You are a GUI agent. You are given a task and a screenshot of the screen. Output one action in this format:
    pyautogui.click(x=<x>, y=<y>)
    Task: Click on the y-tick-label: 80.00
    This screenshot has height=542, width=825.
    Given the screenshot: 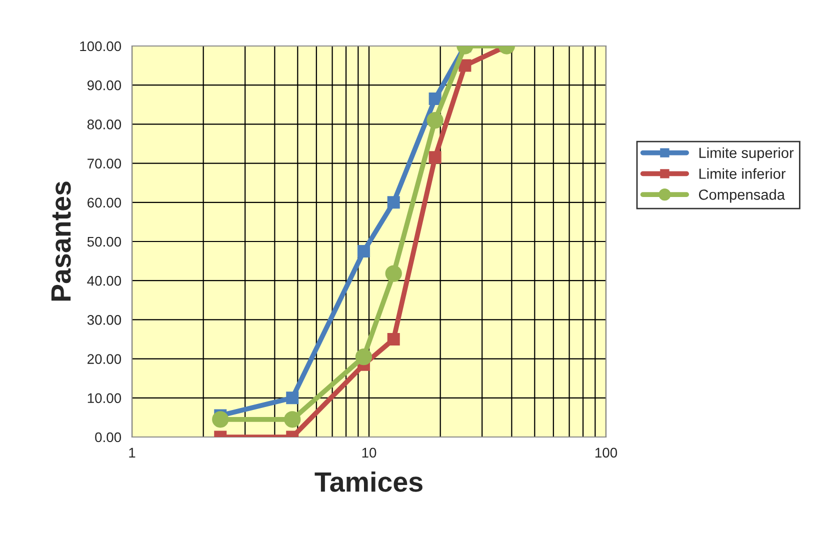 What is the action you would take?
    pyautogui.click(x=104, y=125)
    